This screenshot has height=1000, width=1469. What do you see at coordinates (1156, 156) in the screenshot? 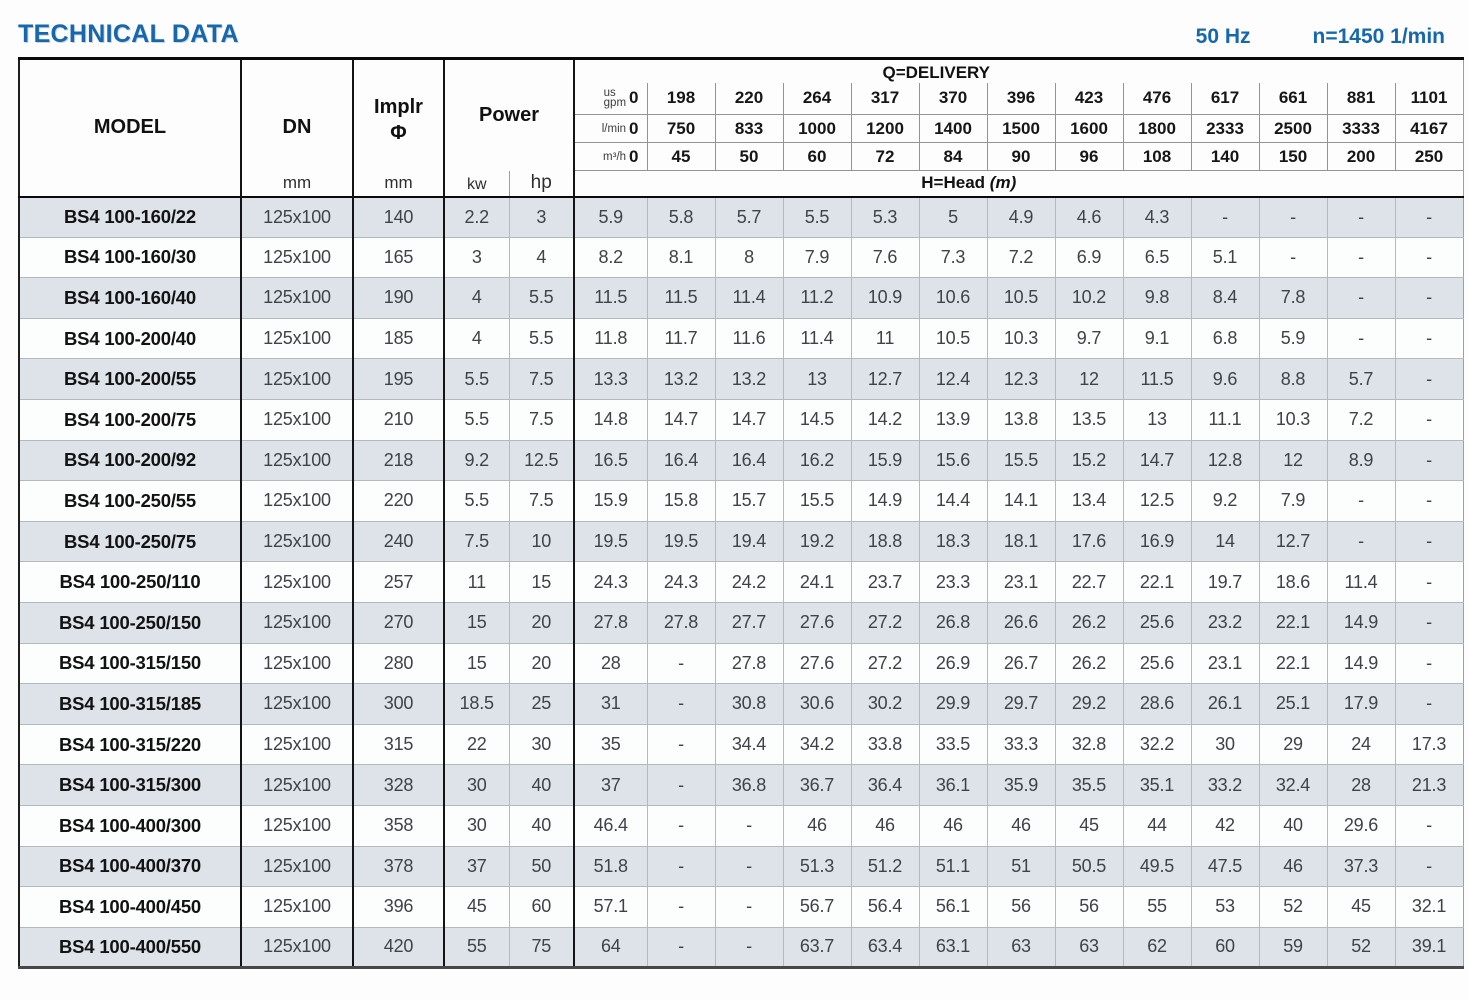
I see `flow-value-cell: 108` at bounding box center [1156, 156].